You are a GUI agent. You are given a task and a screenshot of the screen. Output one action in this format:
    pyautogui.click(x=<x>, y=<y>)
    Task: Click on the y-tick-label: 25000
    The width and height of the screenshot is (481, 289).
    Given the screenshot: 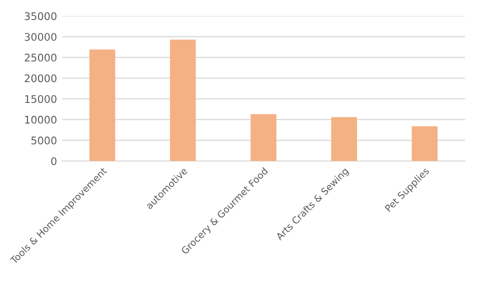 What is the action you would take?
    pyautogui.click(x=40, y=58)
    